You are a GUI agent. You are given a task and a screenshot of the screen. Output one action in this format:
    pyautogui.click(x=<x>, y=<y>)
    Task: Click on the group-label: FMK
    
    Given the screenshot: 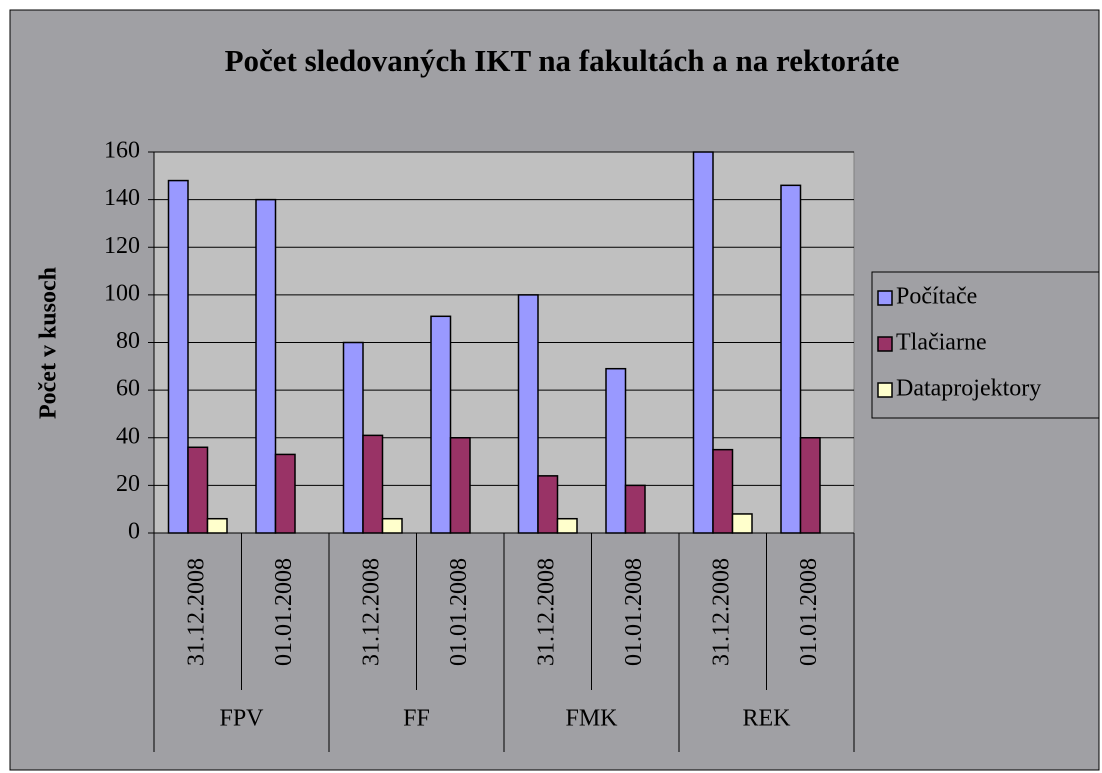 What is the action you would take?
    pyautogui.click(x=591, y=719)
    